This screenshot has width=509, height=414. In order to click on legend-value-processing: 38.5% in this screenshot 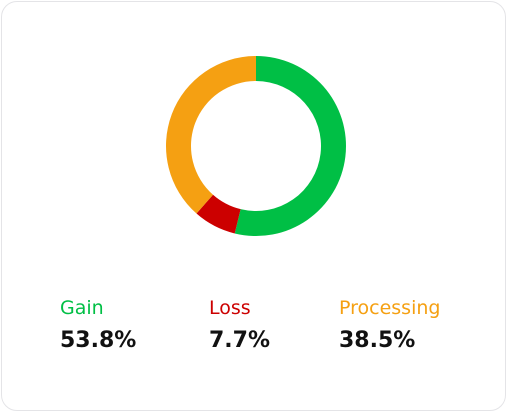, I will do `click(389, 341)`.